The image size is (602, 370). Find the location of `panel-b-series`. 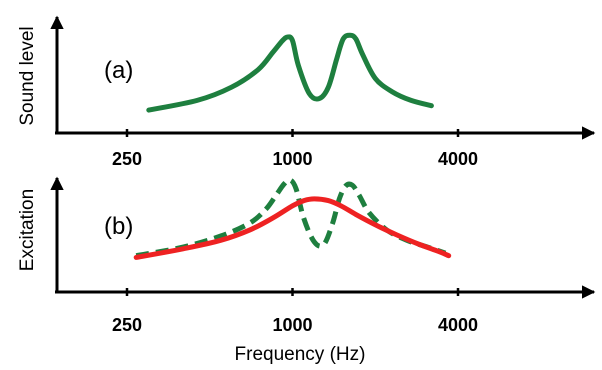

panel-b-series is located at coordinates (292, 218).